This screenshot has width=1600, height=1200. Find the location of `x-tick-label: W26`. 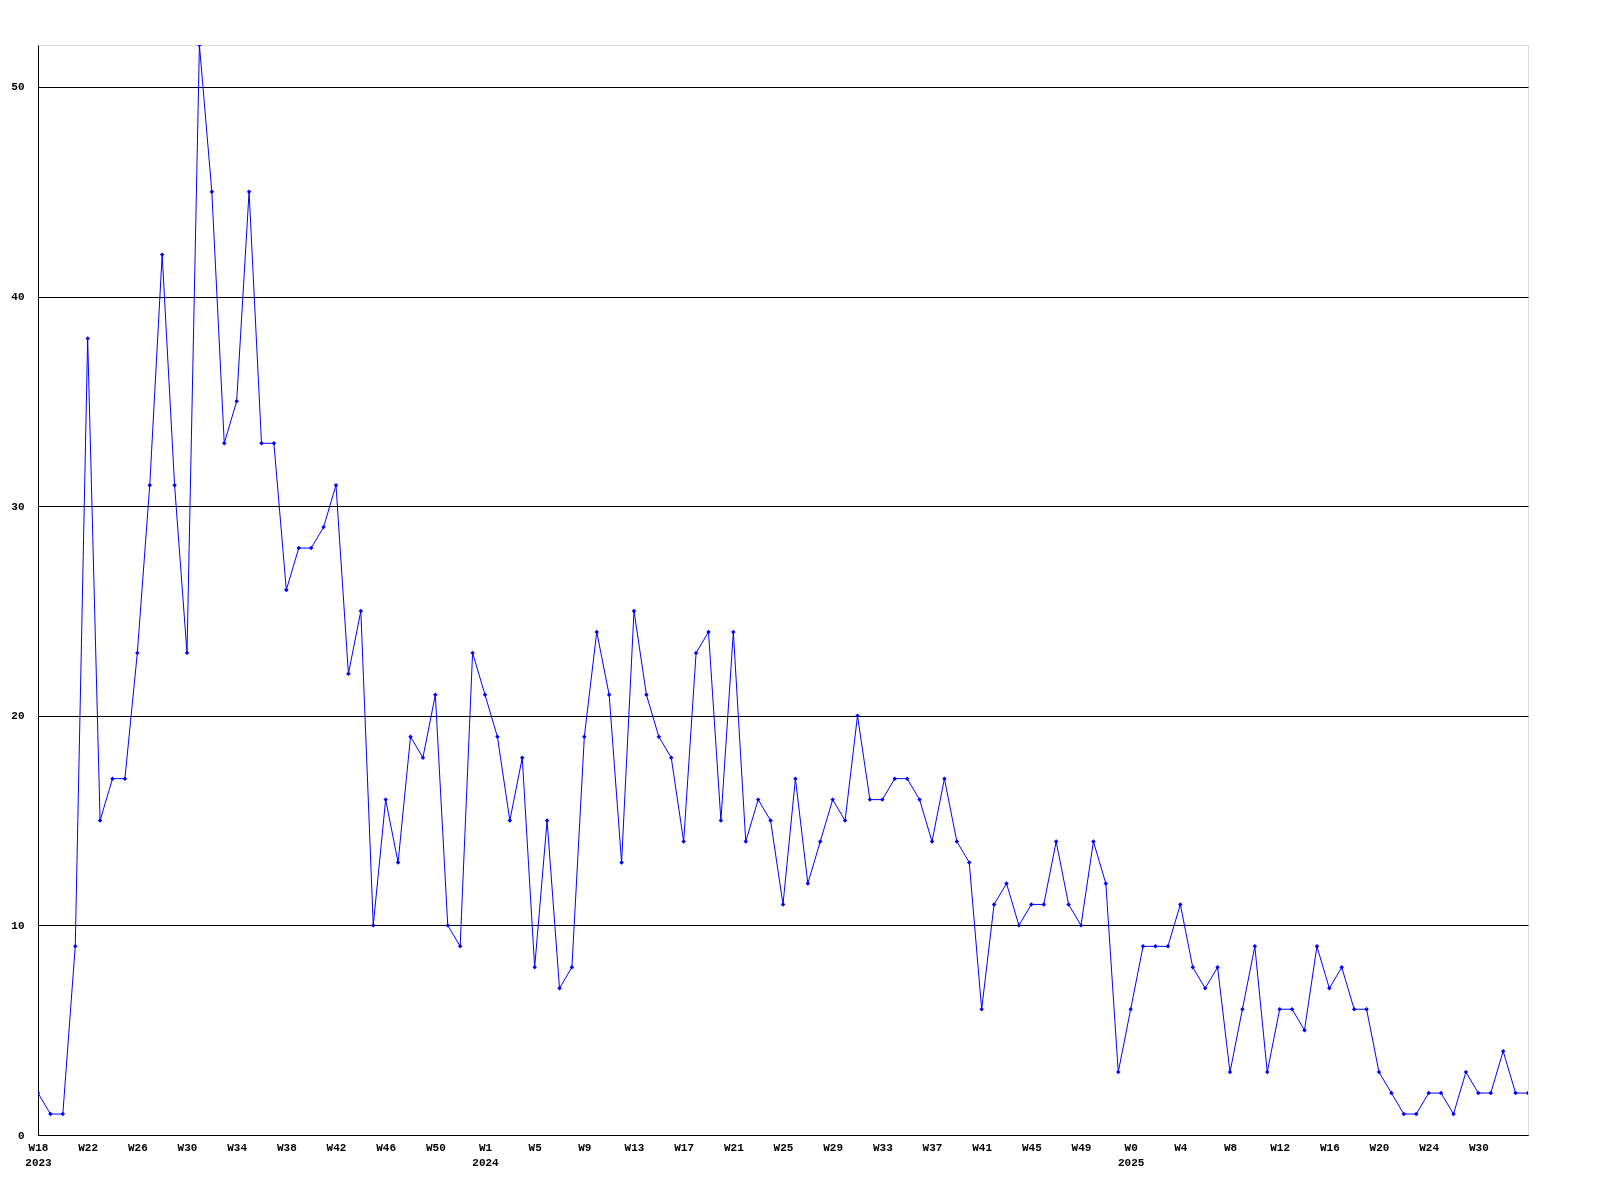

x-tick-label: W26 is located at coordinates (137, 1147).